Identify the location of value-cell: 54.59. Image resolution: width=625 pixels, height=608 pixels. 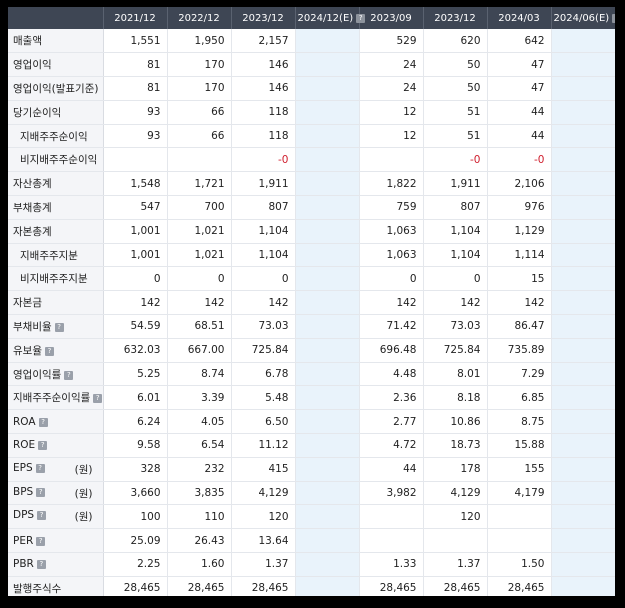
(135, 326).